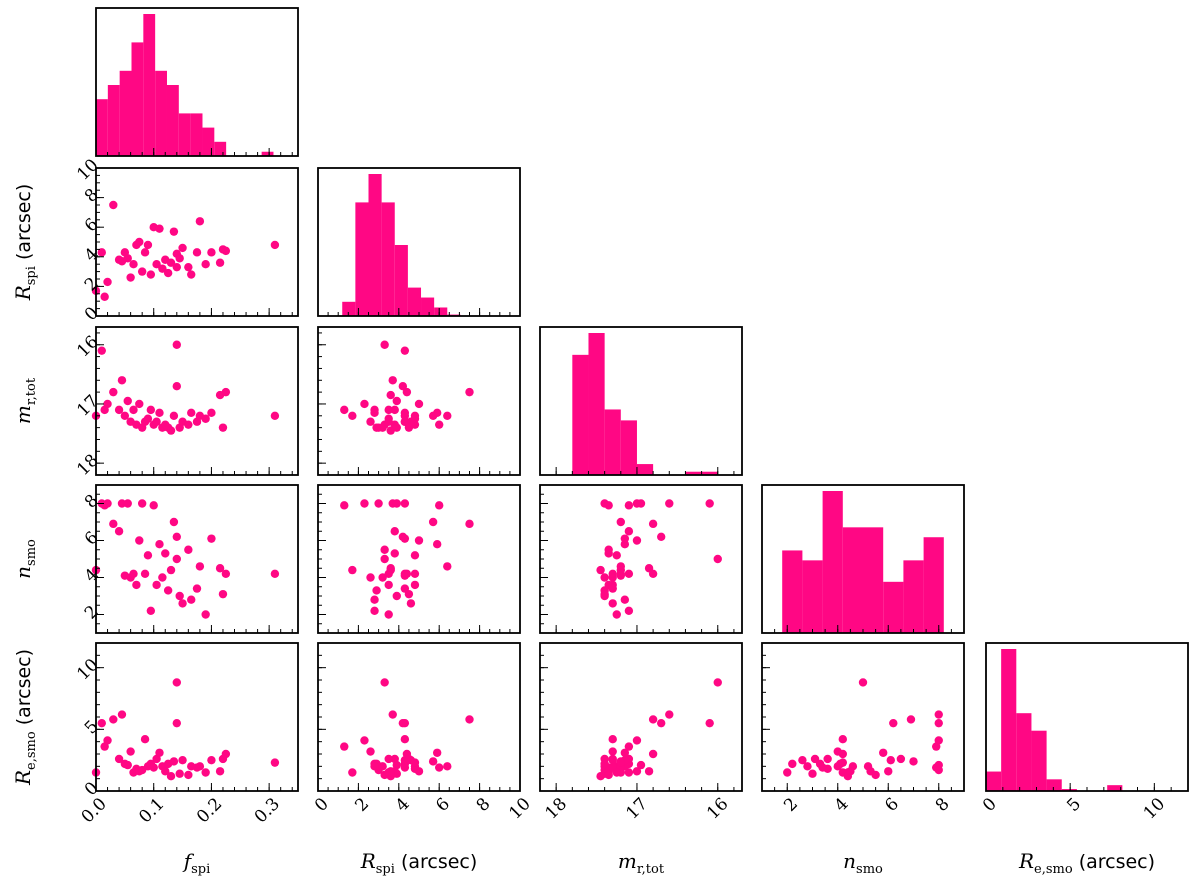  What do you see at coordinates (92, 789) in the screenshot?
I see `y-tick-label: 0` at bounding box center [92, 789].